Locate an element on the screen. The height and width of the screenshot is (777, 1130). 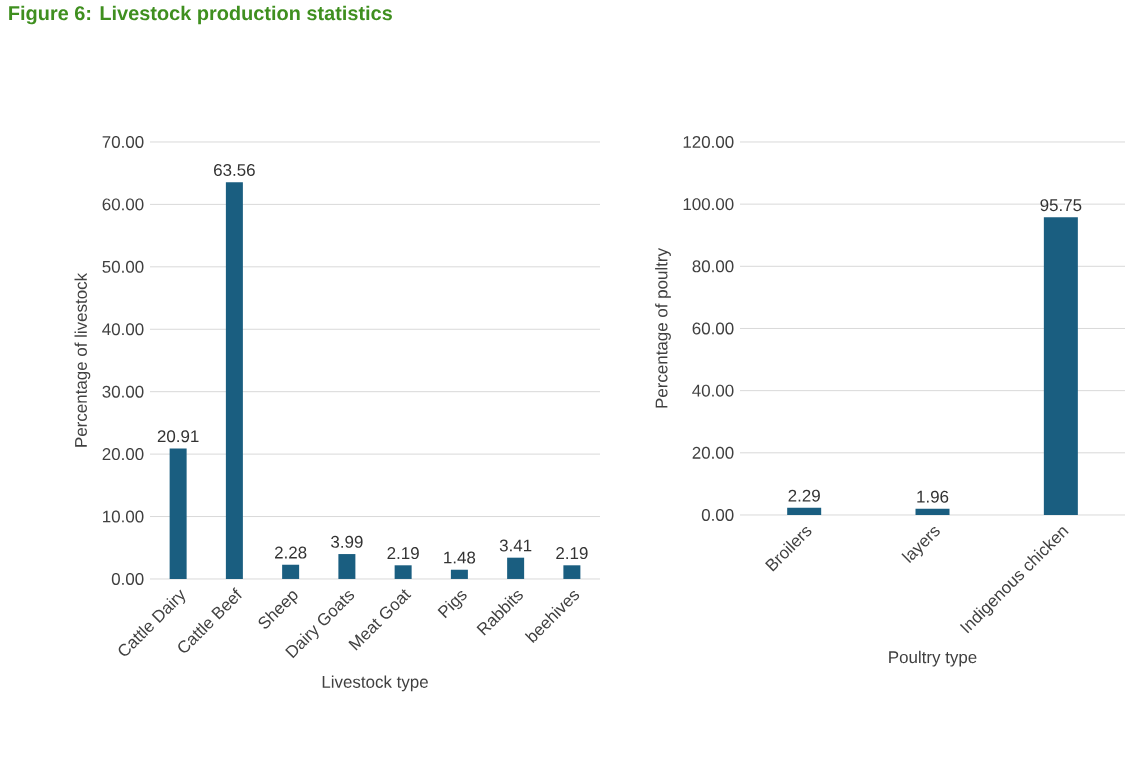
y-tick-label: 50.00 is located at coordinates (123, 266).